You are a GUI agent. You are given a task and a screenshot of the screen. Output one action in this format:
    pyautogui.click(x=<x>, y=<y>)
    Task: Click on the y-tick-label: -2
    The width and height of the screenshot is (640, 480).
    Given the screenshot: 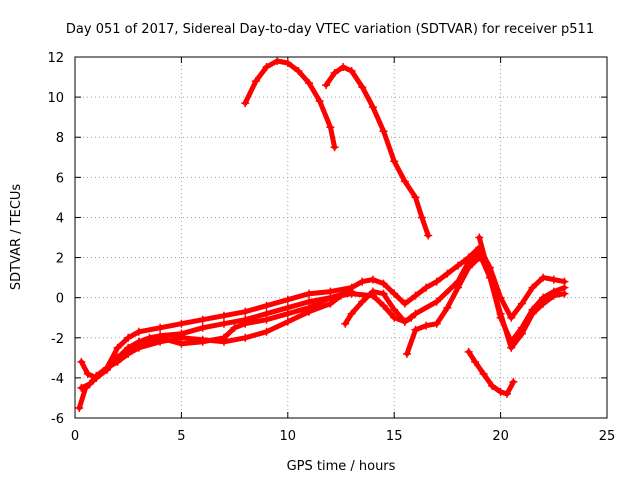 What is the action you would take?
    pyautogui.click(x=57, y=339)
    